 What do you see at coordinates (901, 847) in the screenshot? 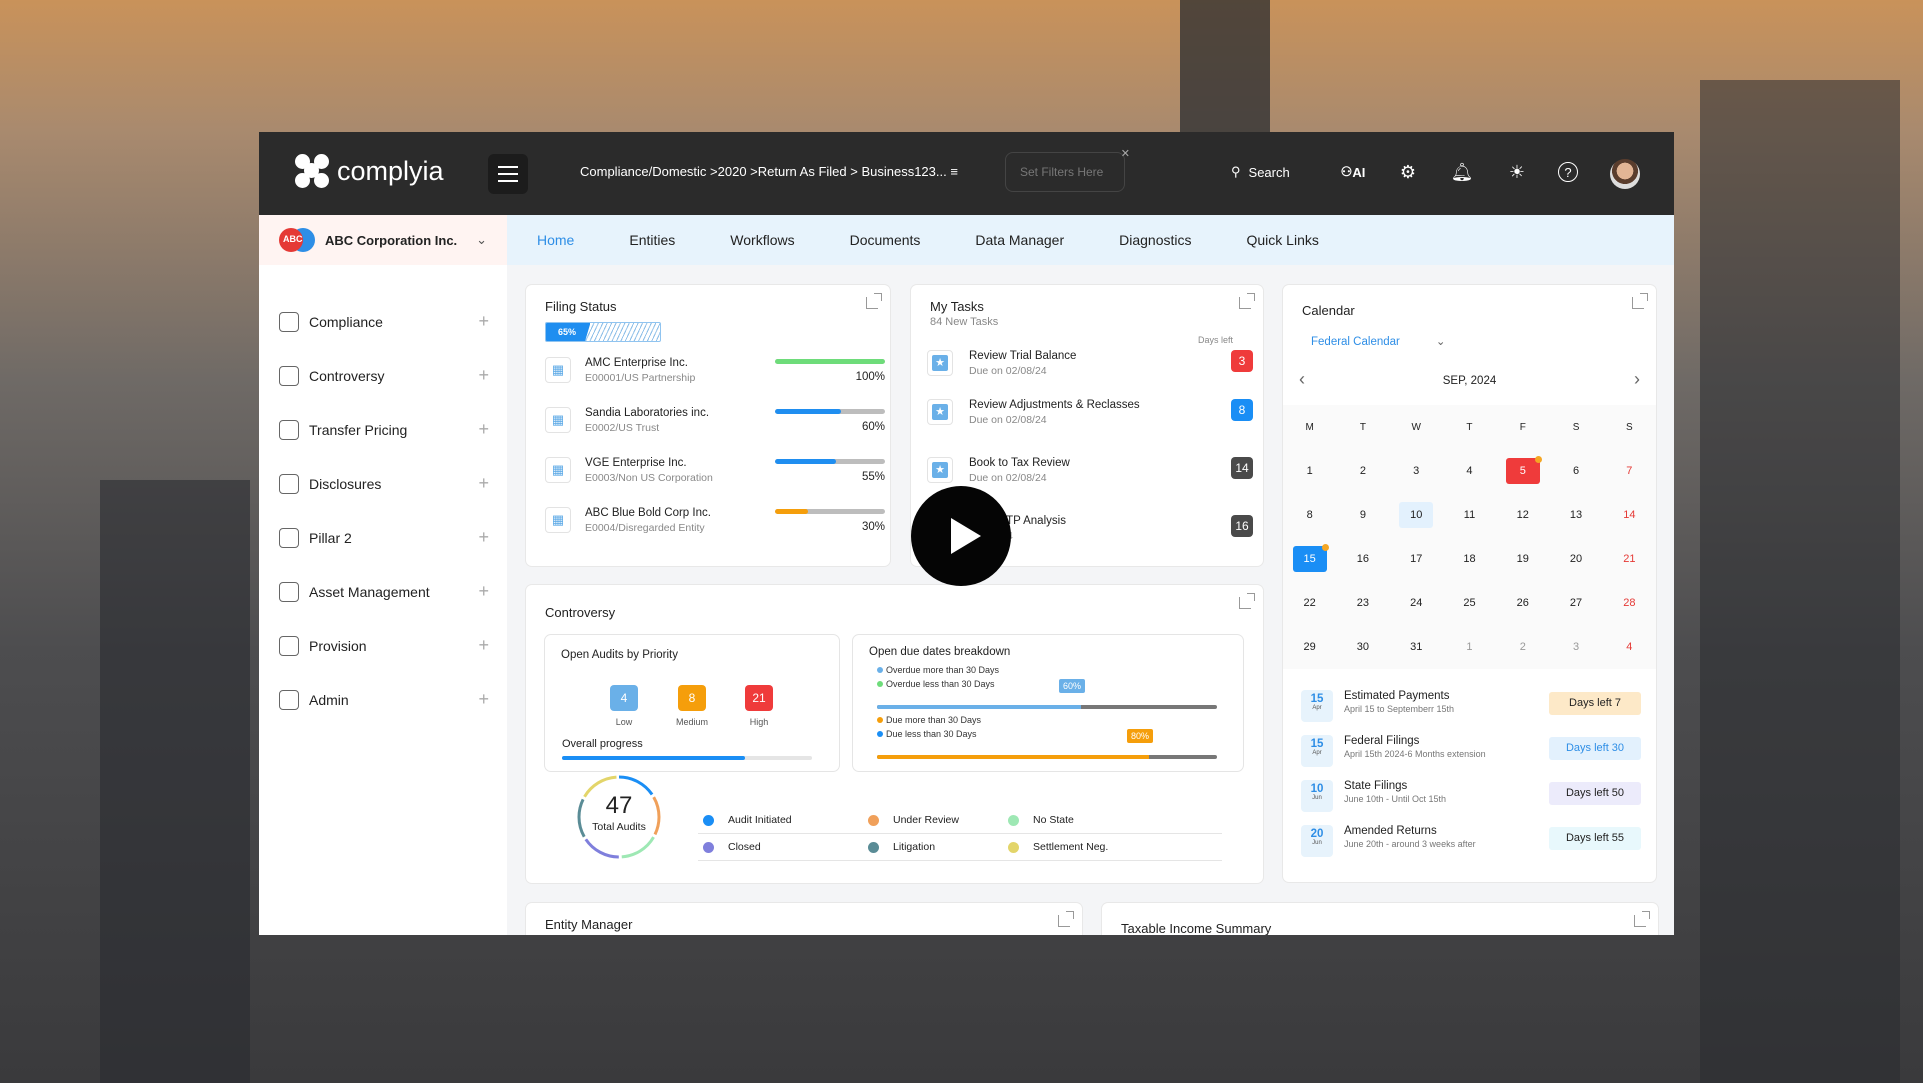
I see `status-legend-item: Litigation` at bounding box center [901, 847].